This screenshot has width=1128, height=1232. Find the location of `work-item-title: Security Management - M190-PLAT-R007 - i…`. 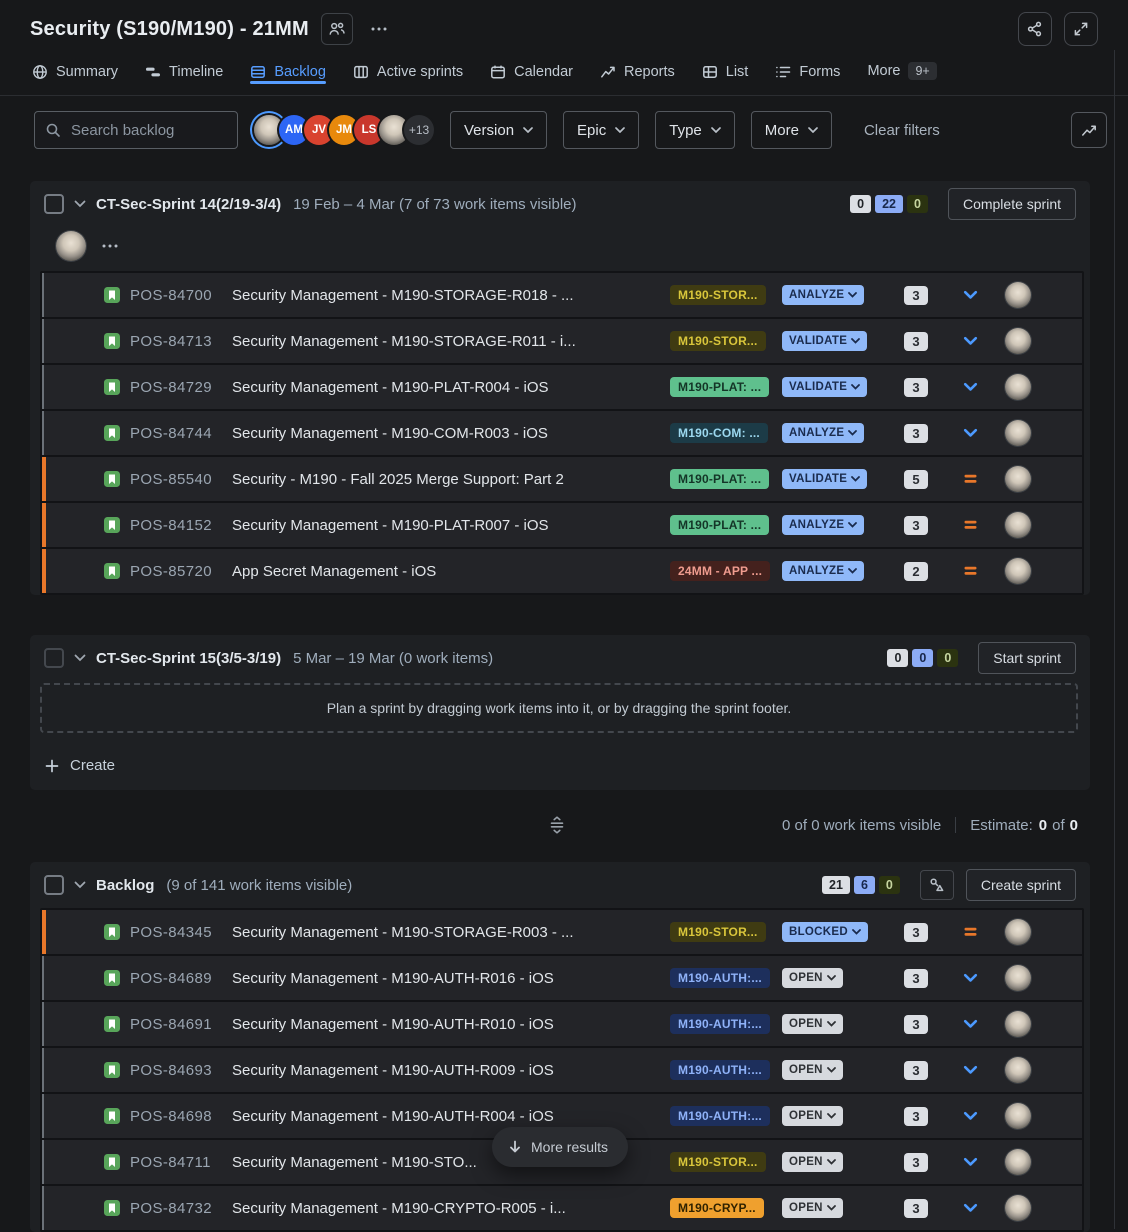

work-item-title: Security Management - M190-PLAT-R007 - i… is located at coordinates (390, 525).